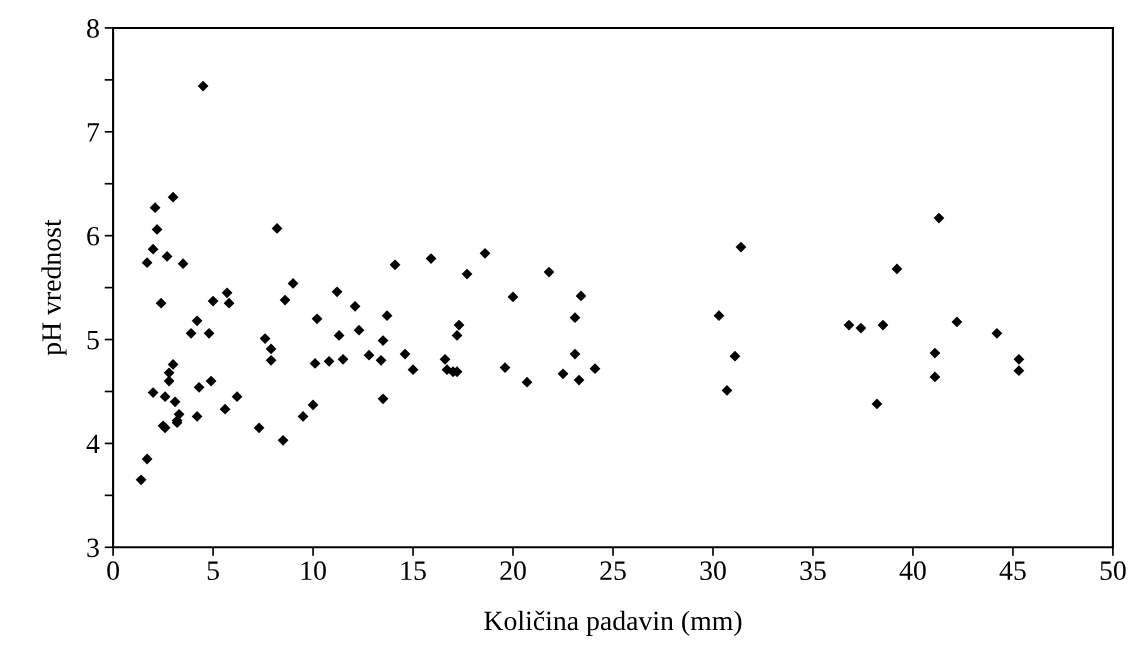 The height and width of the screenshot is (665, 1131). I want to click on x-tick-label: 40, so click(912, 571).